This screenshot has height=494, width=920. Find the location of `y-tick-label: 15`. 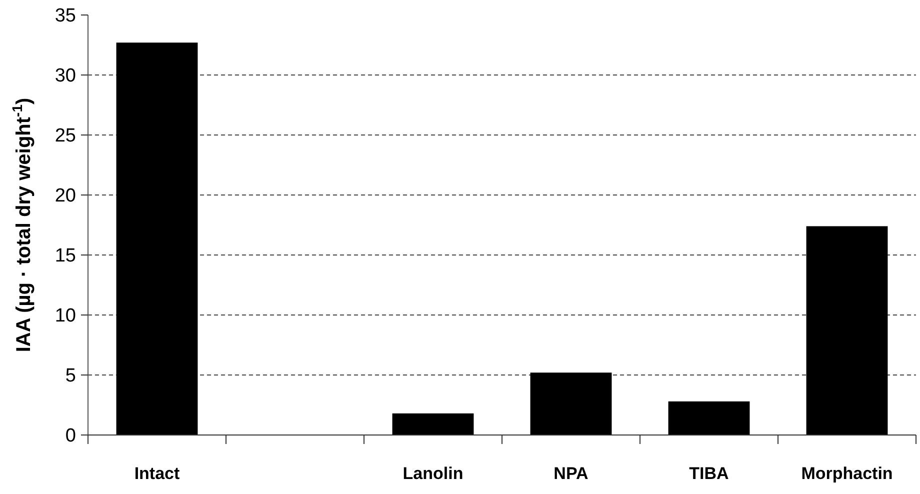

y-tick-label: 15 is located at coordinates (65, 256).